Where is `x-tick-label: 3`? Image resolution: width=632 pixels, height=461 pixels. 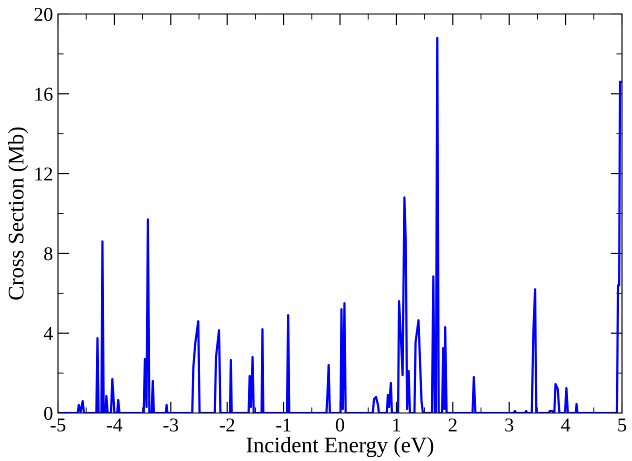 x-tick-label: 3 is located at coordinates (509, 425).